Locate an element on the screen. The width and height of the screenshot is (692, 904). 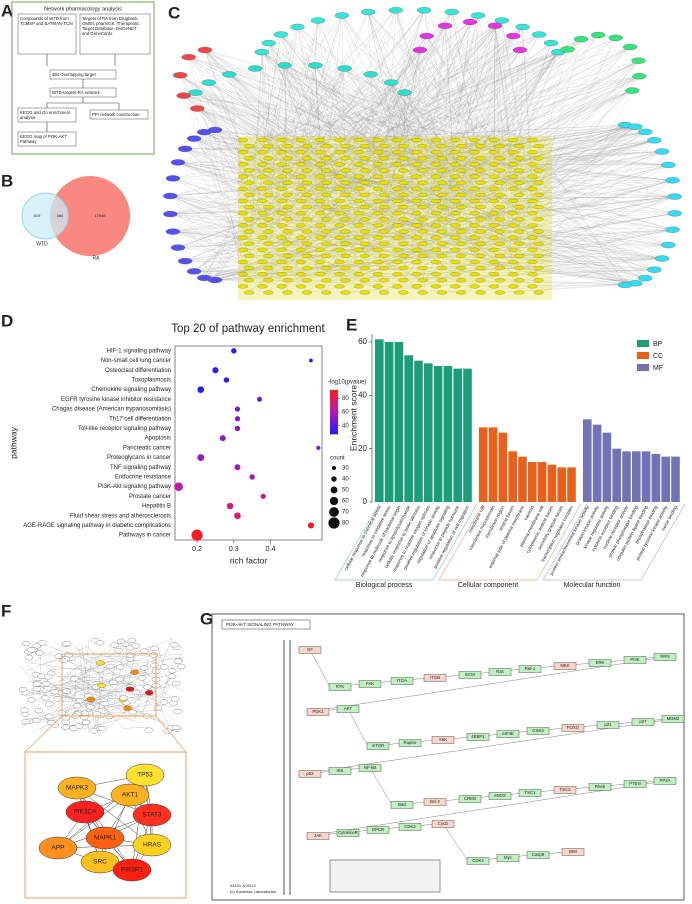
y-tick-label: Osteoclast differentiation is located at coordinates (138, 371).